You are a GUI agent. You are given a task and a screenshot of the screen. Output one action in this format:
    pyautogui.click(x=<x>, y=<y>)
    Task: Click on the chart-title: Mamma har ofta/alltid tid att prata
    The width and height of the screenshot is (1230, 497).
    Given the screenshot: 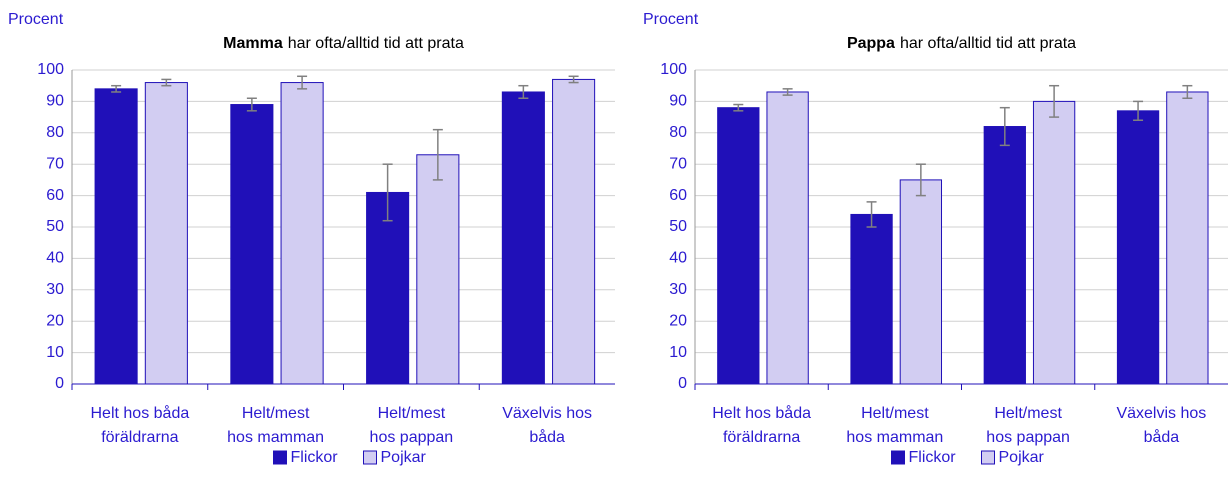 What is the action you would take?
    pyautogui.click(x=343, y=43)
    